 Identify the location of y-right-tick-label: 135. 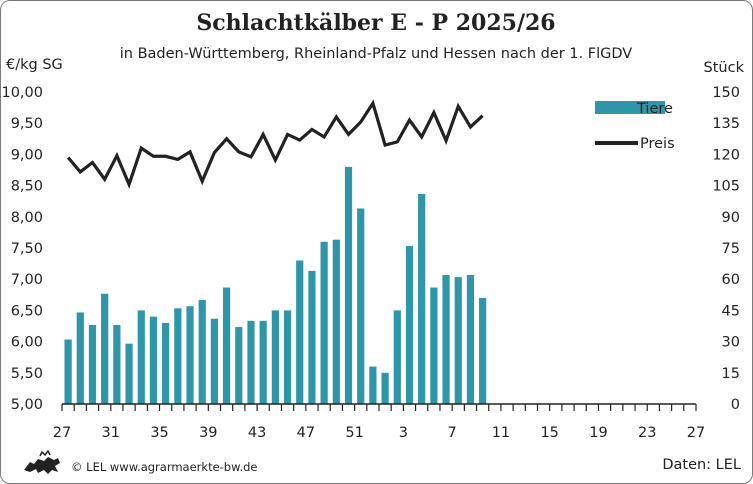
(726, 124).